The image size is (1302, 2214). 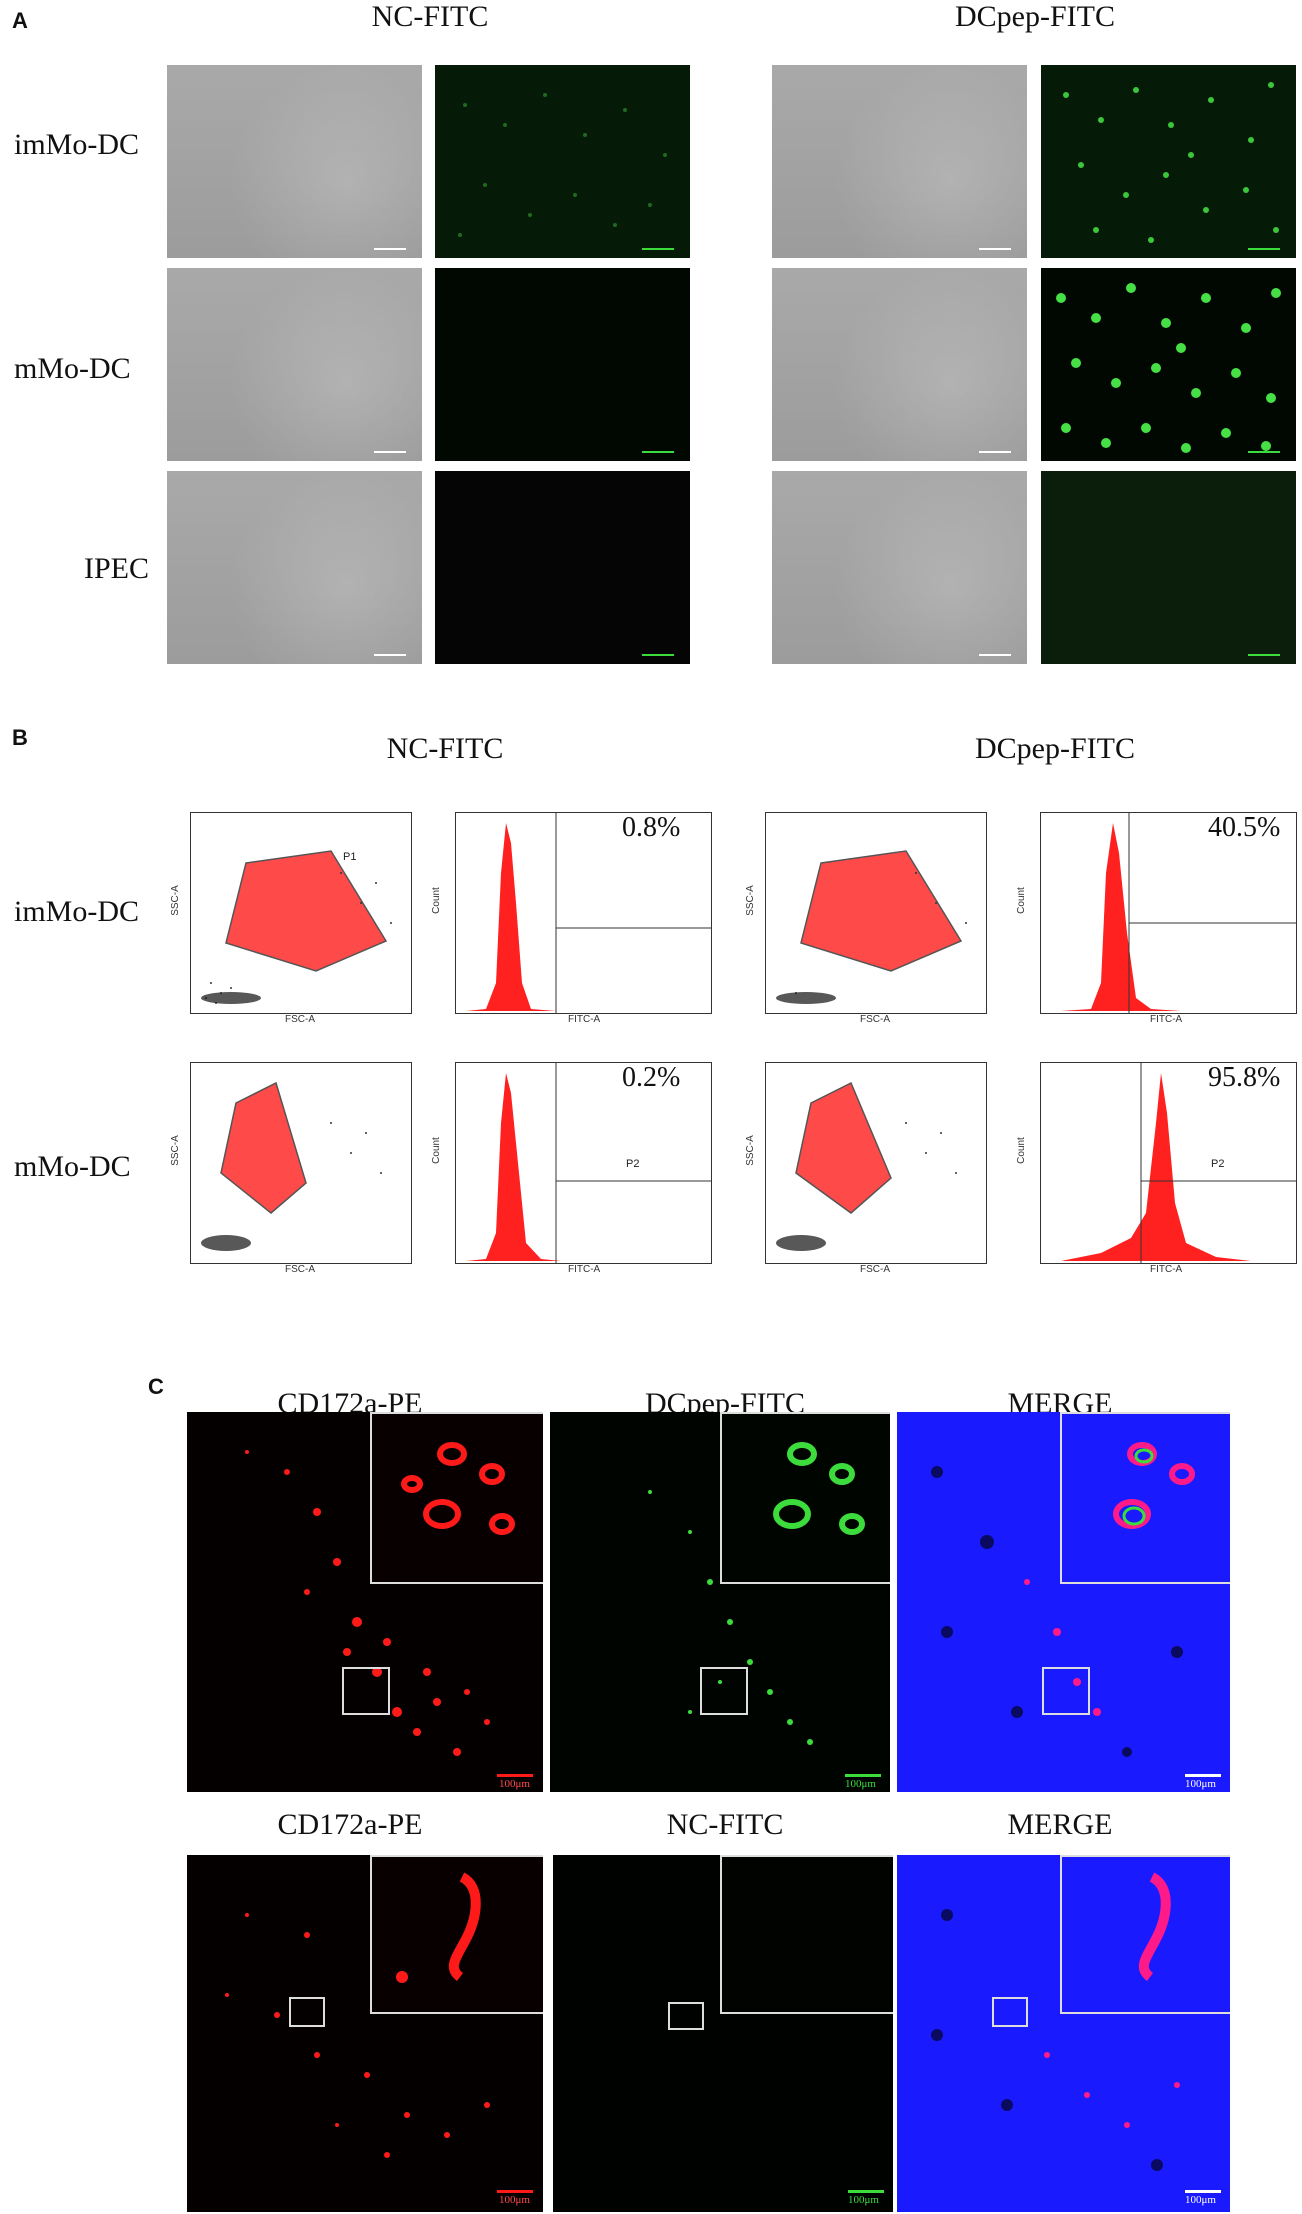 I want to click on scatter-mmo-nc-xlabel: FSC-A, so click(x=300, y=1269).